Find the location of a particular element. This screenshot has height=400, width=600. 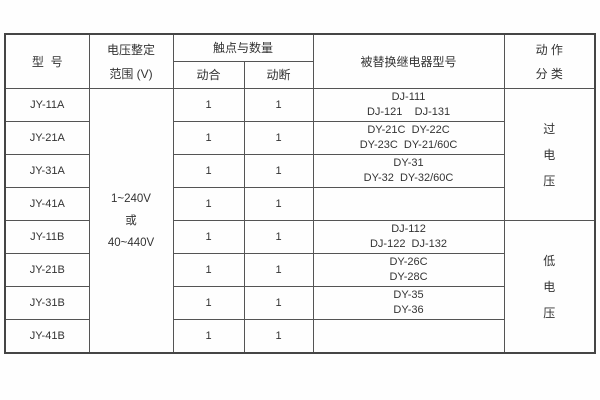

replaced-relay-line1: DJ-112 is located at coordinates (408, 229).